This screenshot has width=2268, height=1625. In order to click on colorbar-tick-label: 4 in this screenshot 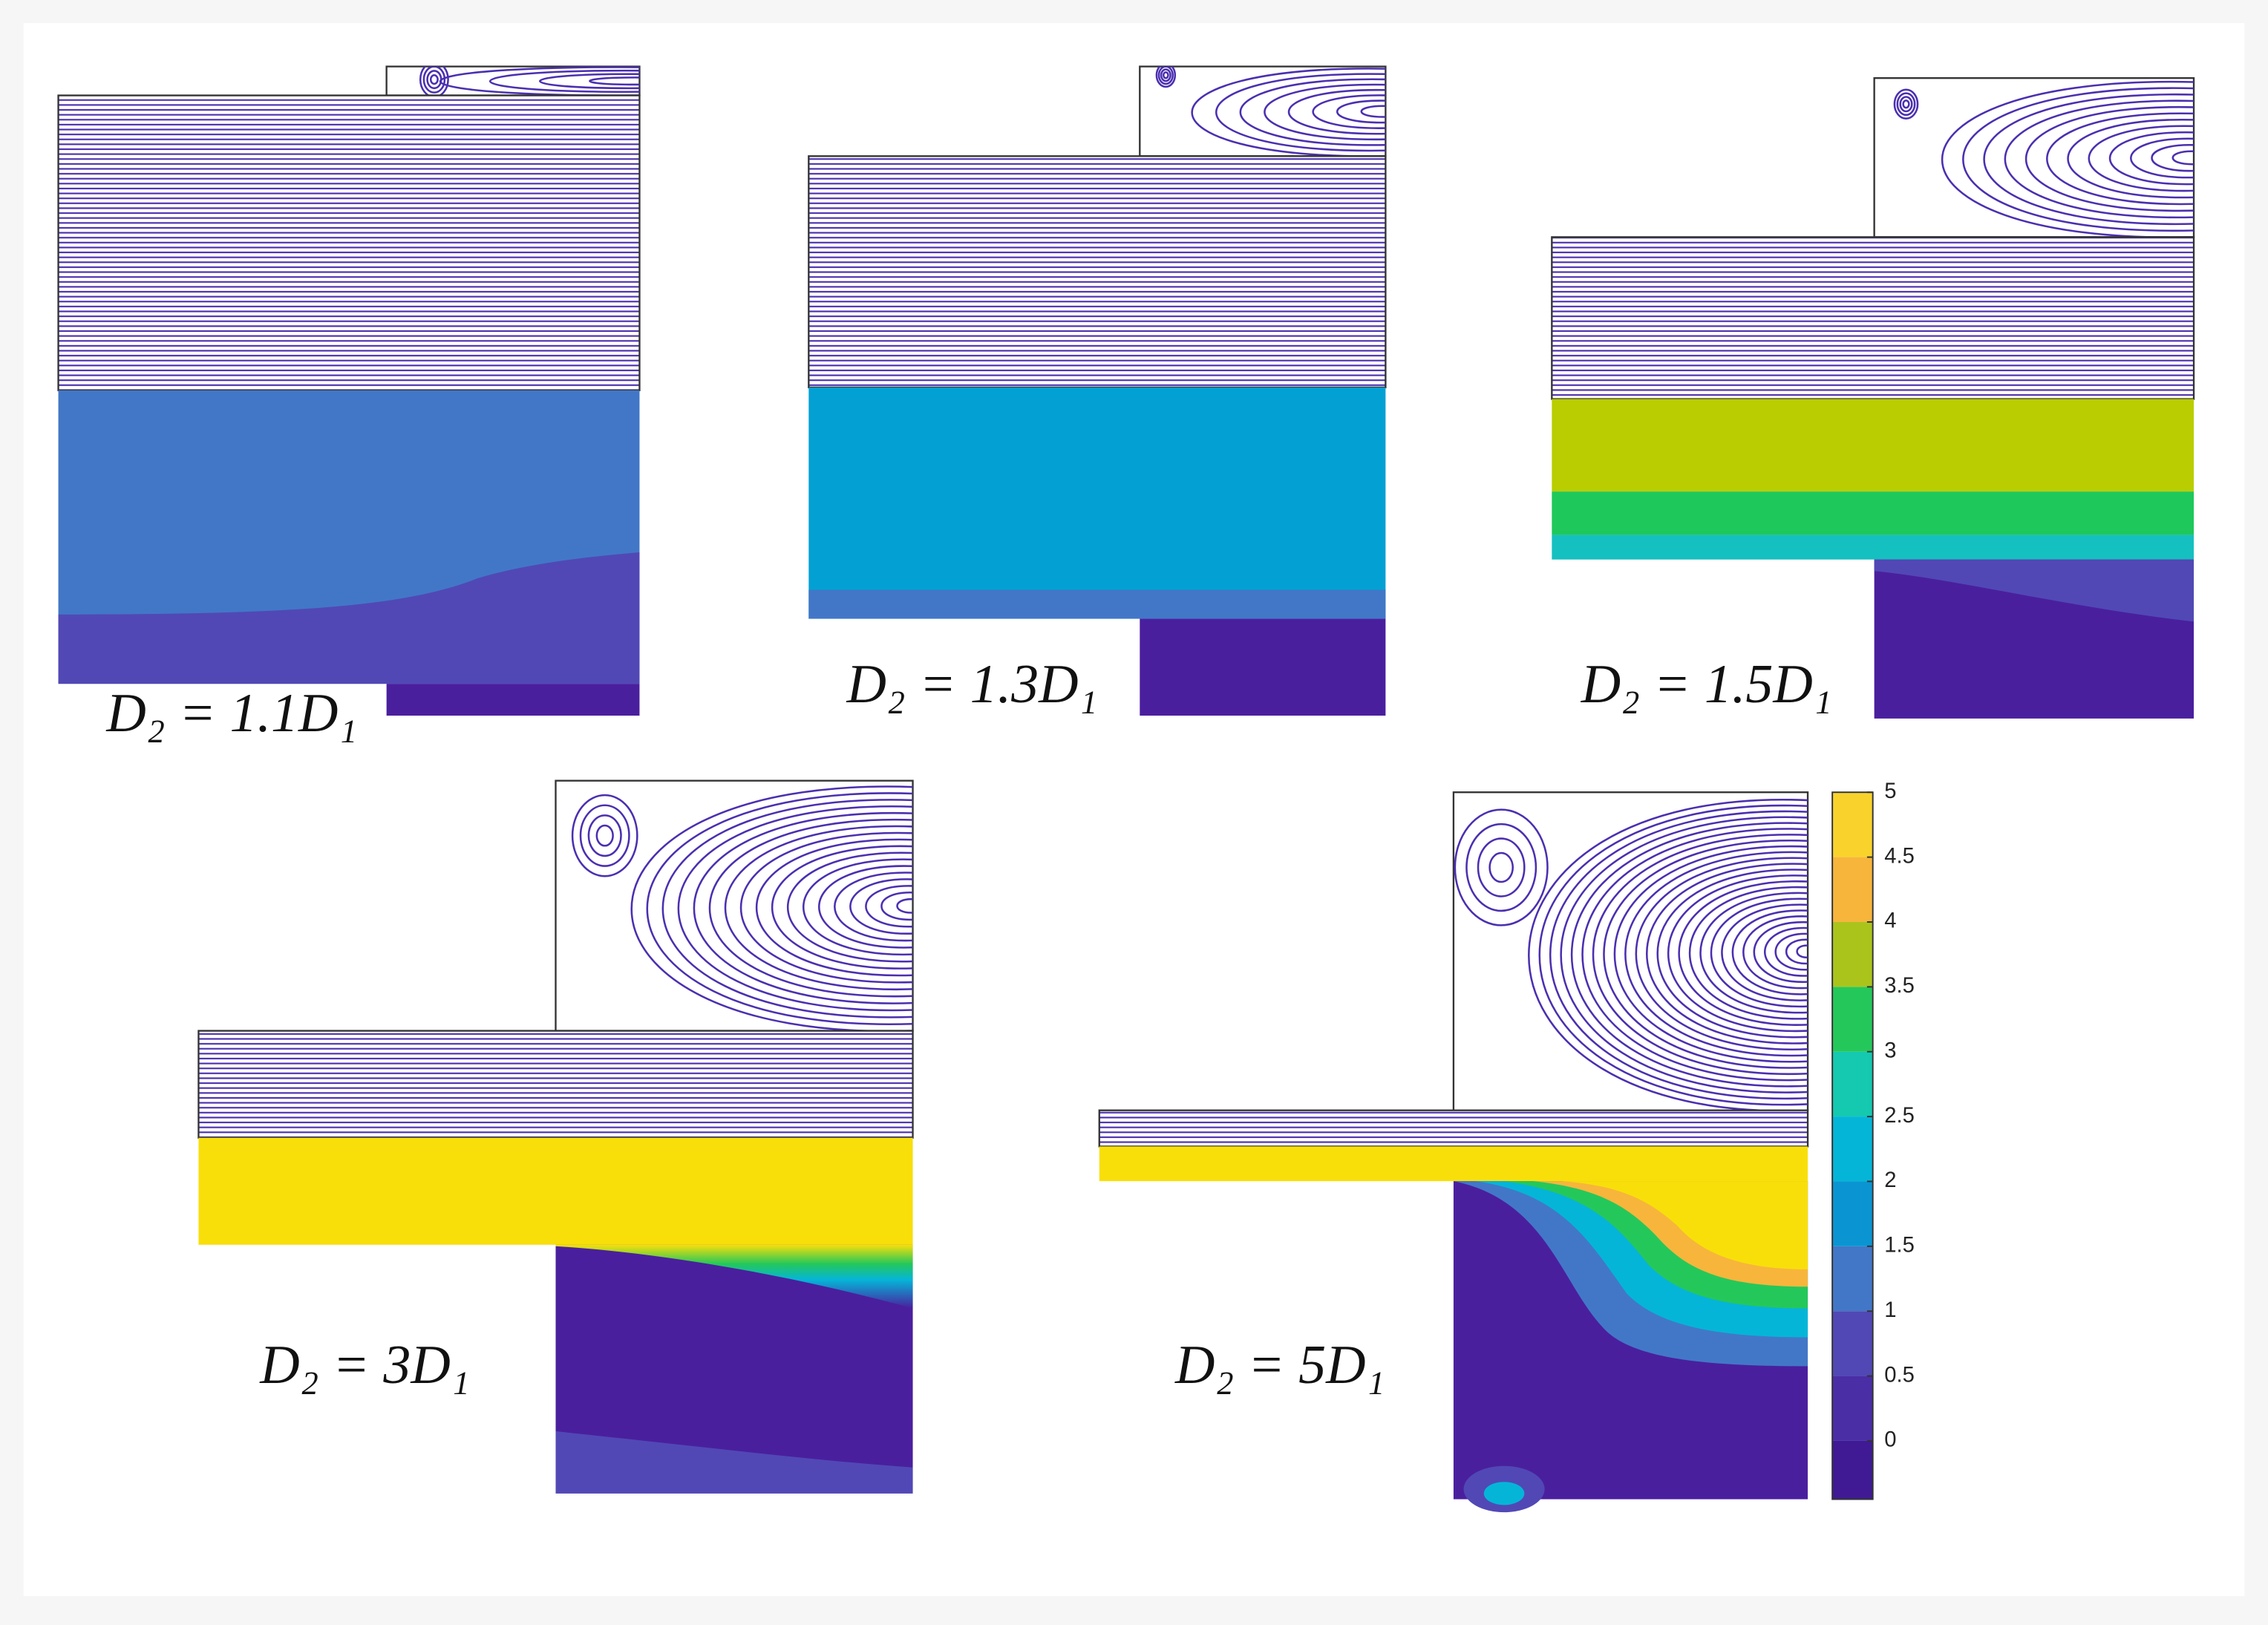, I will do `click(1890, 921)`.